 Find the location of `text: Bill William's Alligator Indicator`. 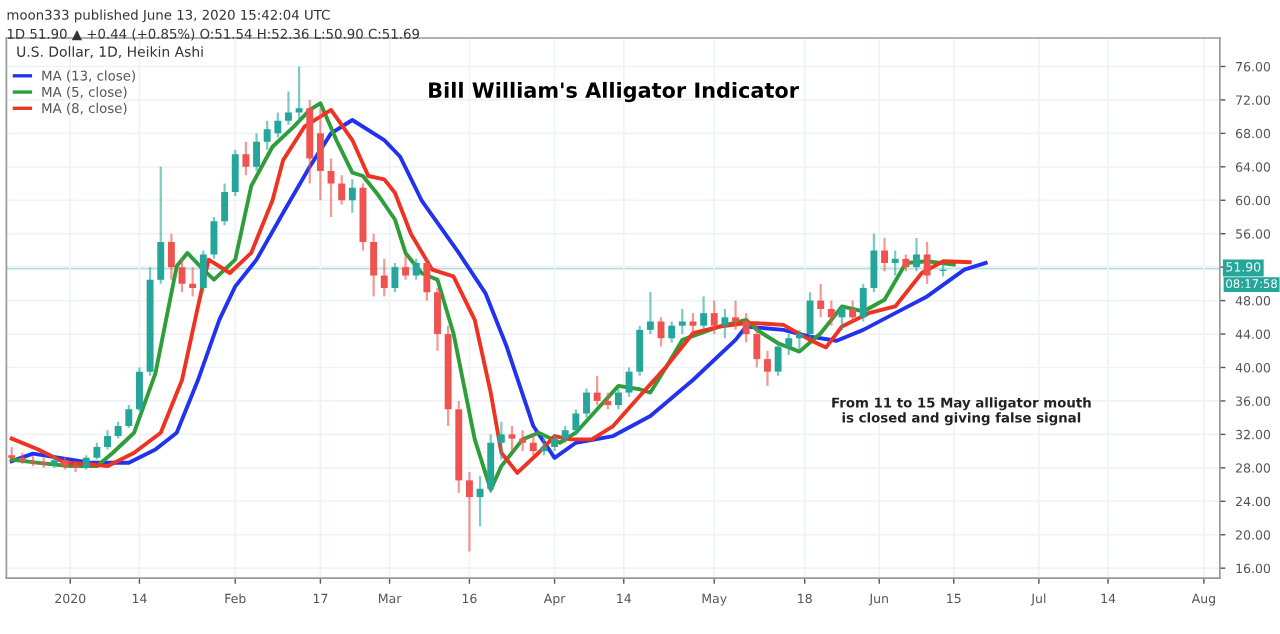

text: Bill William's Alligator Indicator is located at coordinates (614, 92).